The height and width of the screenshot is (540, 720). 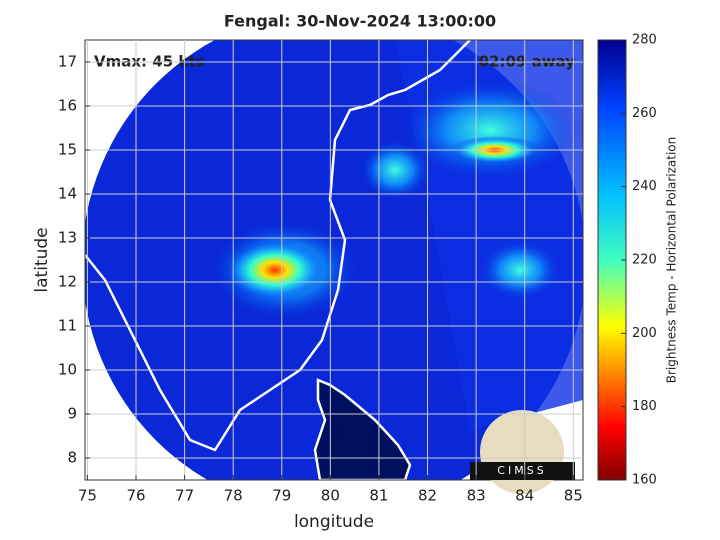 What do you see at coordinates (644, 480) in the screenshot?
I see `colorbar-tick-label: 160` at bounding box center [644, 480].